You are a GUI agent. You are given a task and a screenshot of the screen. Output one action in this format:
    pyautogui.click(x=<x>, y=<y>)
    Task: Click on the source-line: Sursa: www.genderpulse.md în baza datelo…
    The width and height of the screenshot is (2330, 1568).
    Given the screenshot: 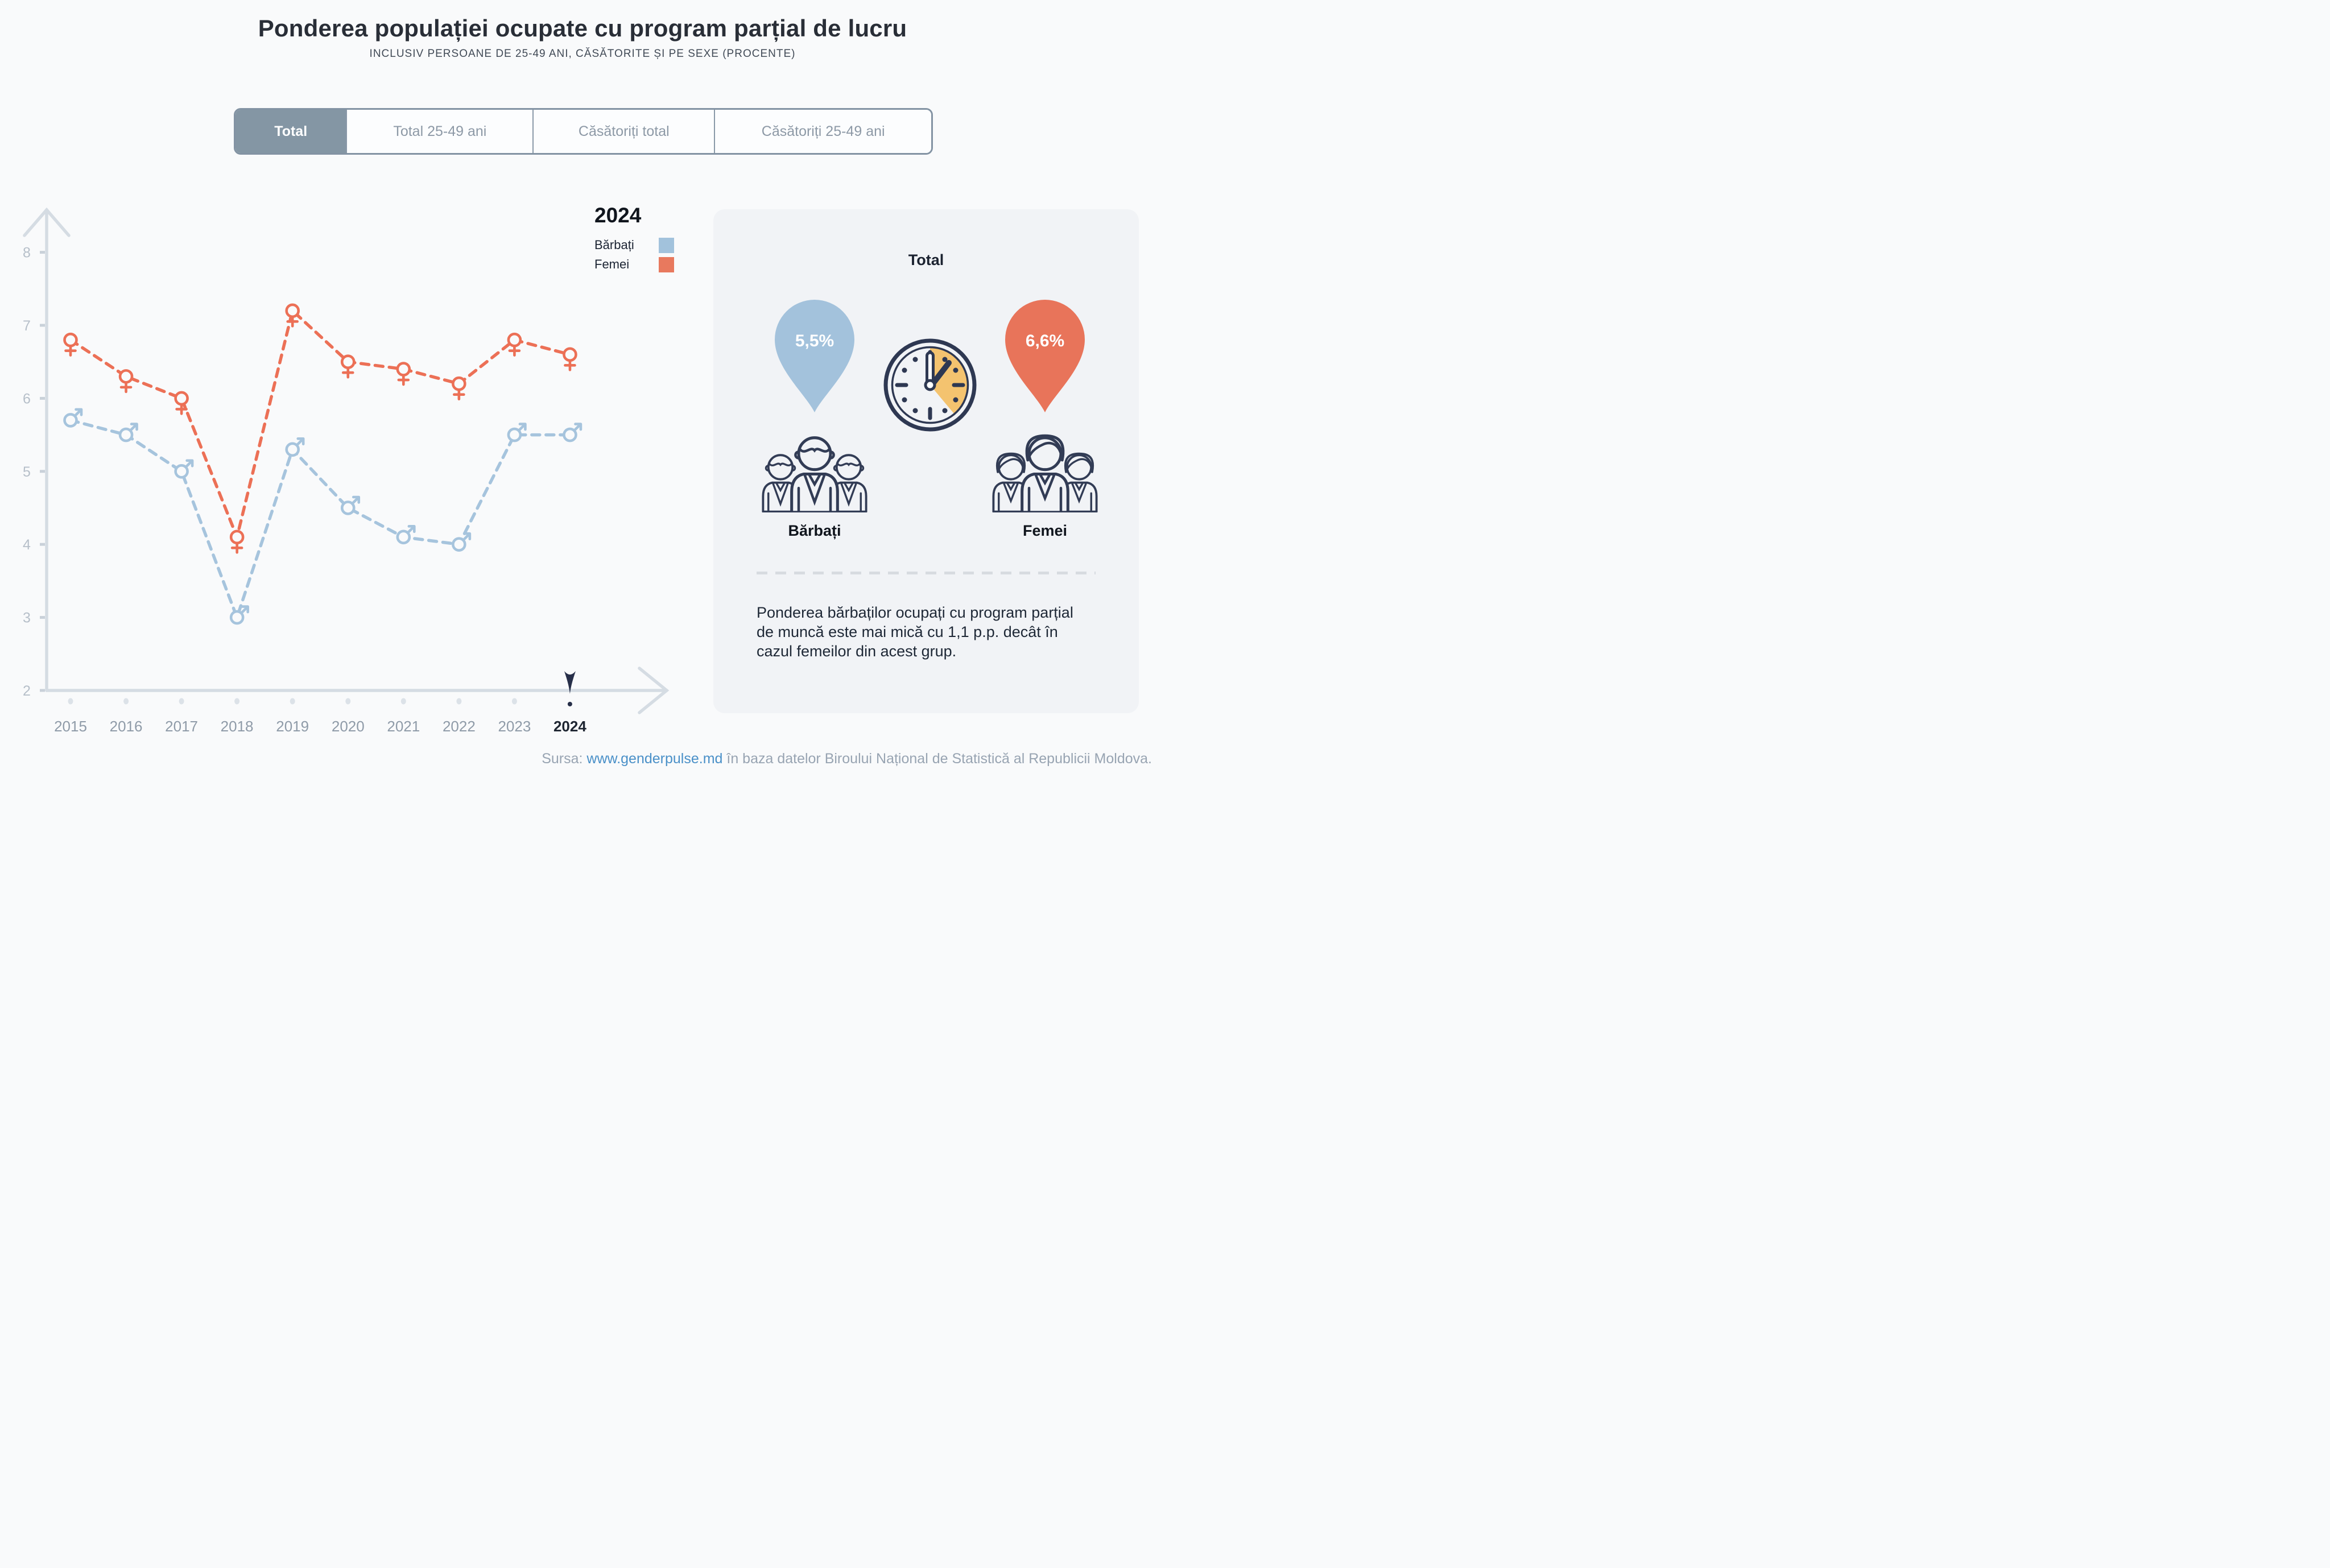 What is the action you would take?
    pyautogui.click(x=847, y=759)
    